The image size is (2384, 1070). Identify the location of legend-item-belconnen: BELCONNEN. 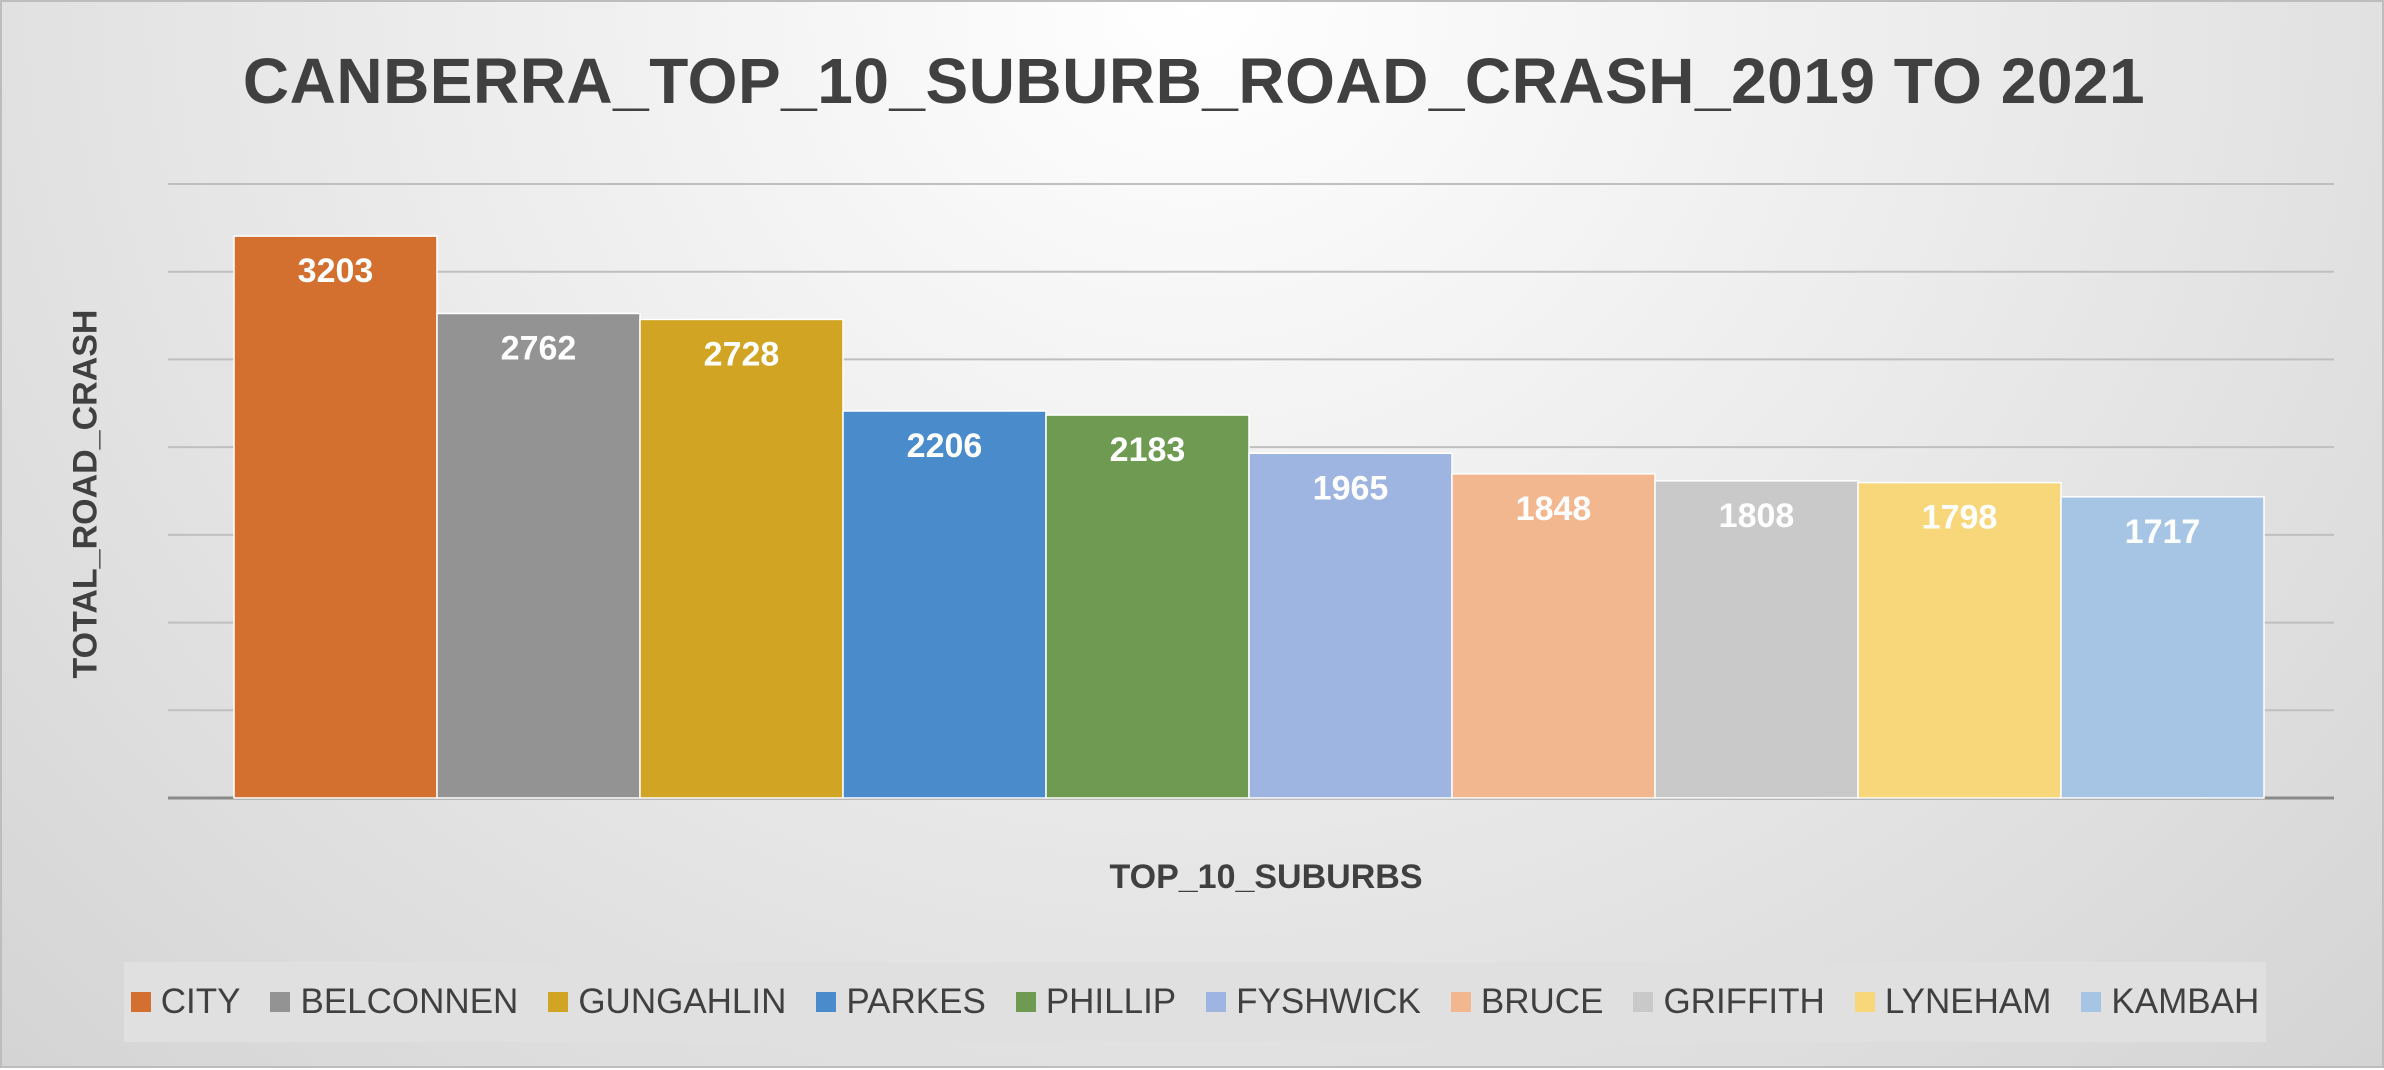
(394, 1002).